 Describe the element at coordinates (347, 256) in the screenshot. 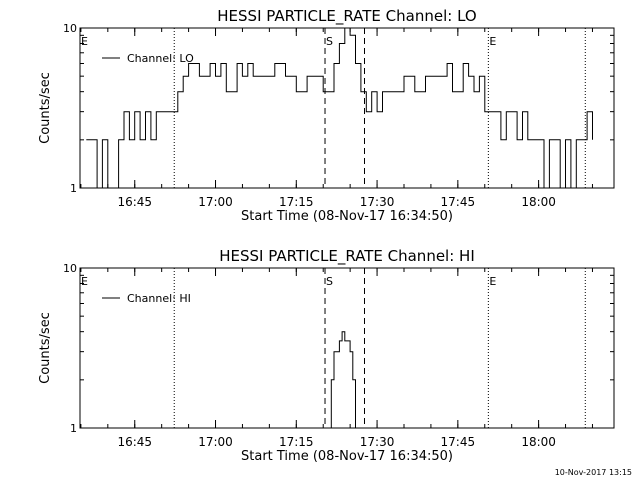

I see `chart-title: HESSI PARTICLE_RATE Channel: HI` at that location.